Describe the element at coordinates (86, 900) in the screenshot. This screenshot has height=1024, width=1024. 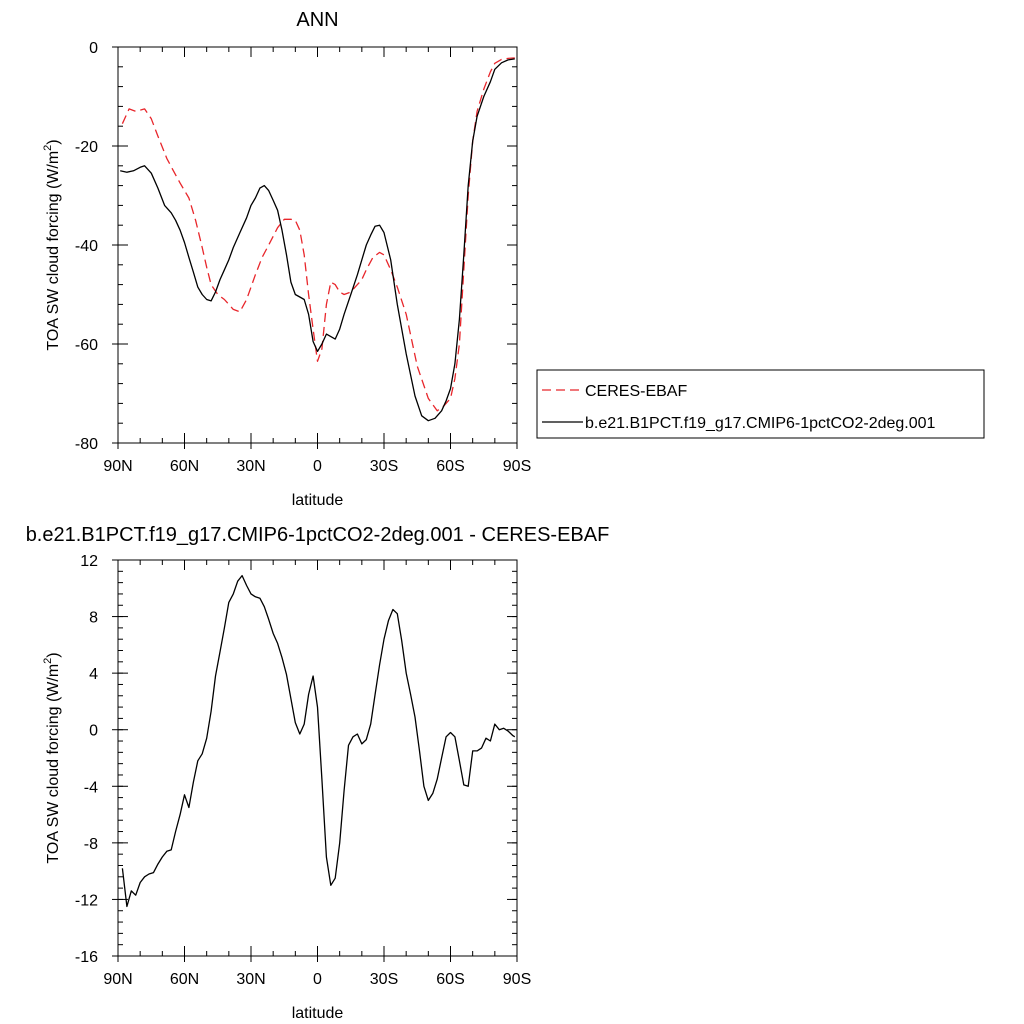
I see `y-tick-label: -12` at that location.